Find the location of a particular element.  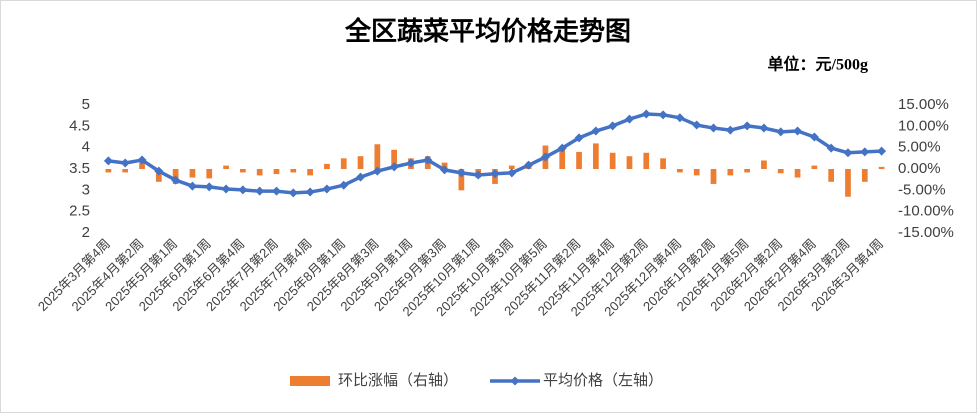

y2-tick-label: -10.00% is located at coordinates (926, 211).